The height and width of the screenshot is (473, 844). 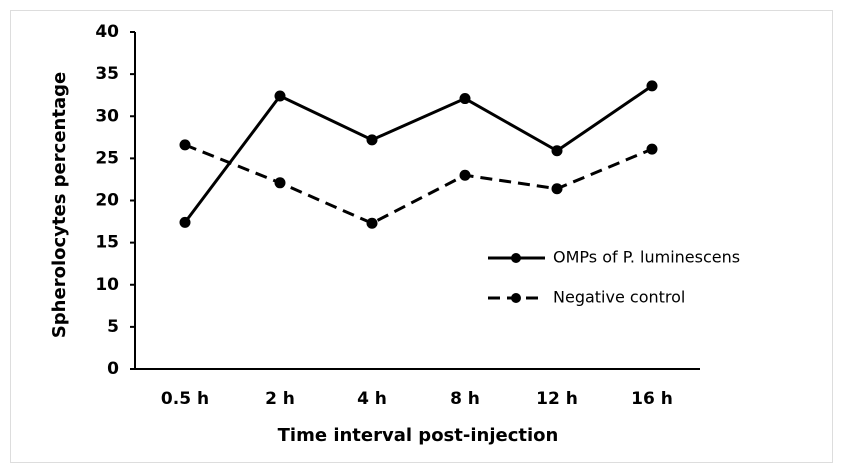 I want to click on y-tick-label: 20, so click(x=107, y=201).